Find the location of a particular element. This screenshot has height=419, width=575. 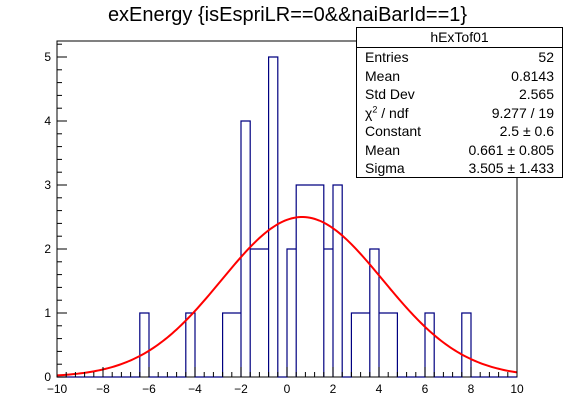

y-tick-label: 4 is located at coordinates (47, 121).